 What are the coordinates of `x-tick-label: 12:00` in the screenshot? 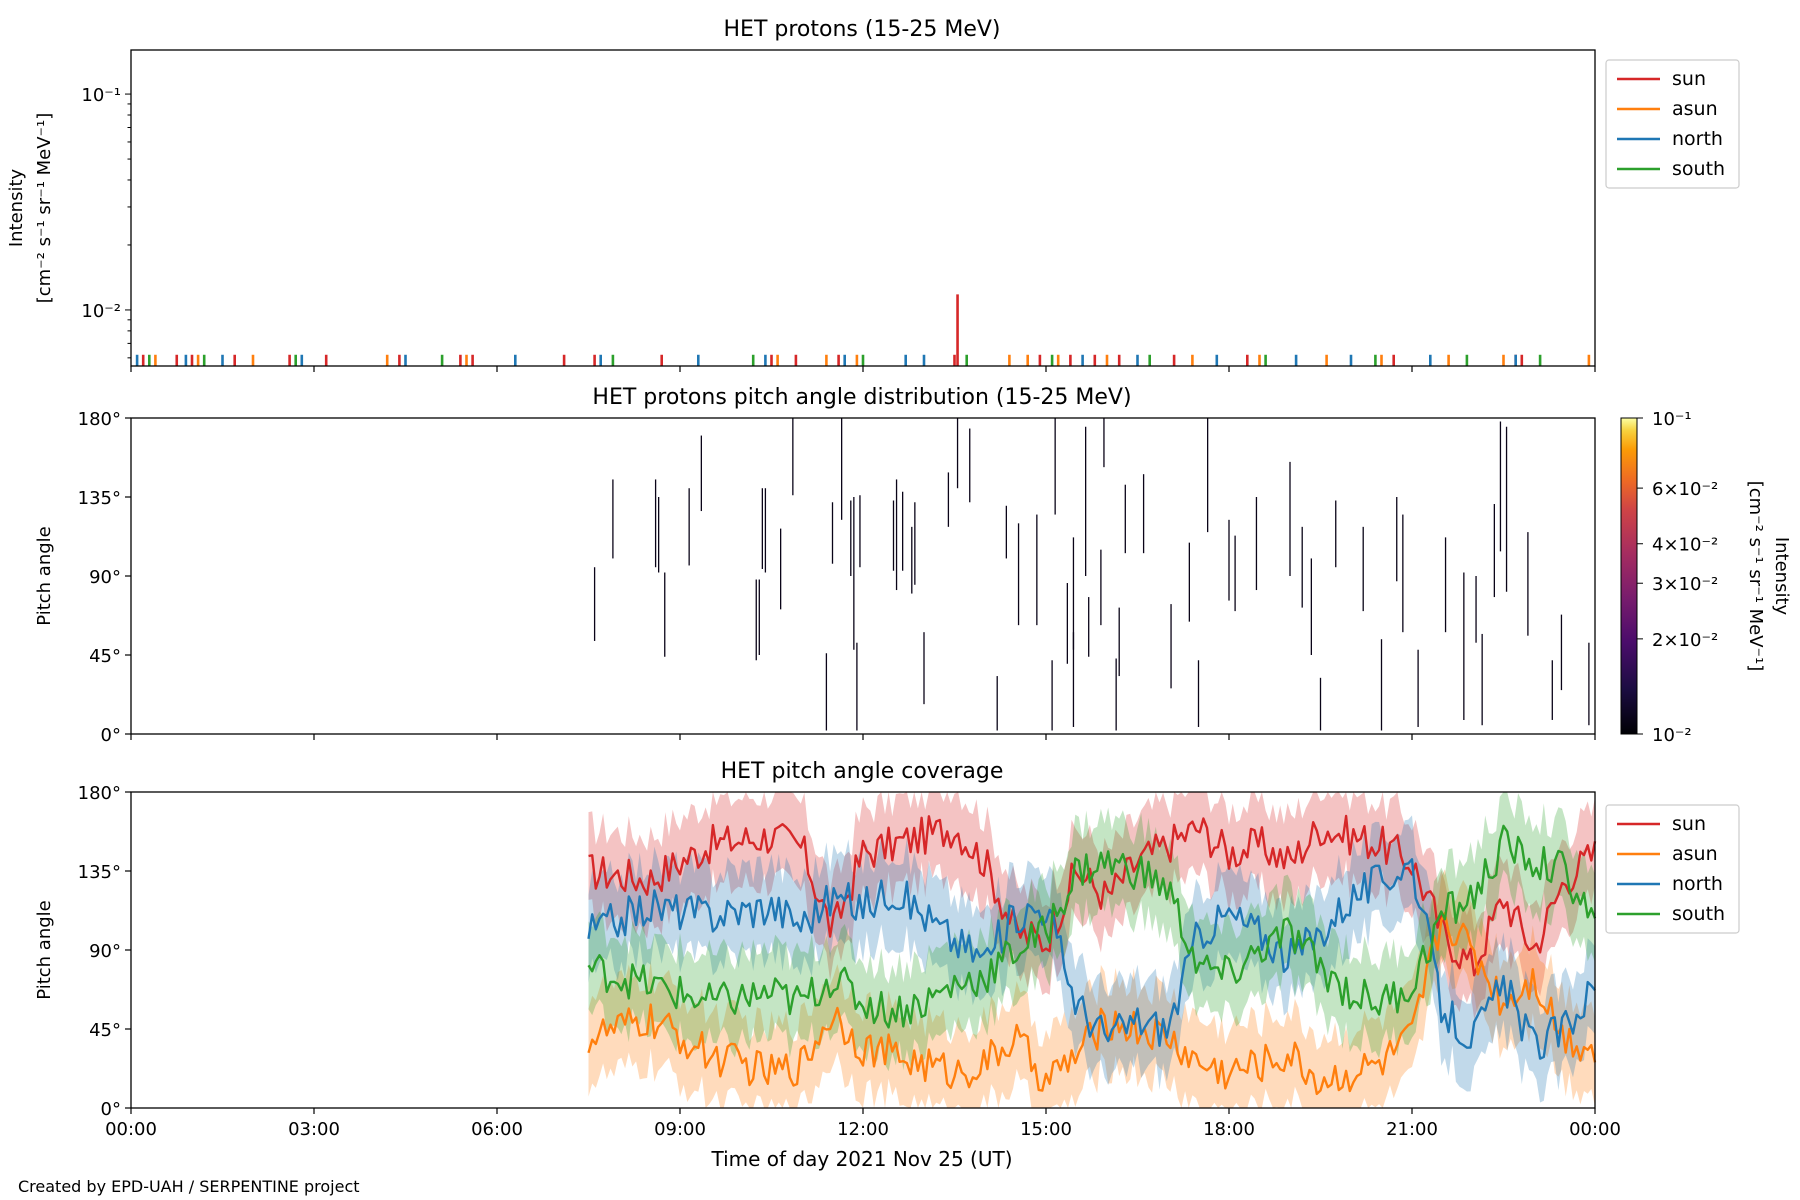 It's located at (863, 1129).